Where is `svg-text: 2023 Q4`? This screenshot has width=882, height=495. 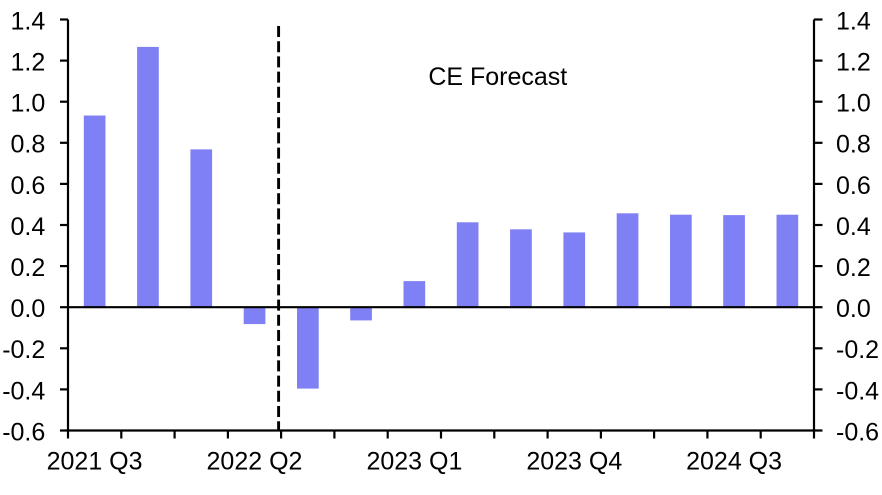
svg-text: 2023 Q4 is located at coordinates (574, 462).